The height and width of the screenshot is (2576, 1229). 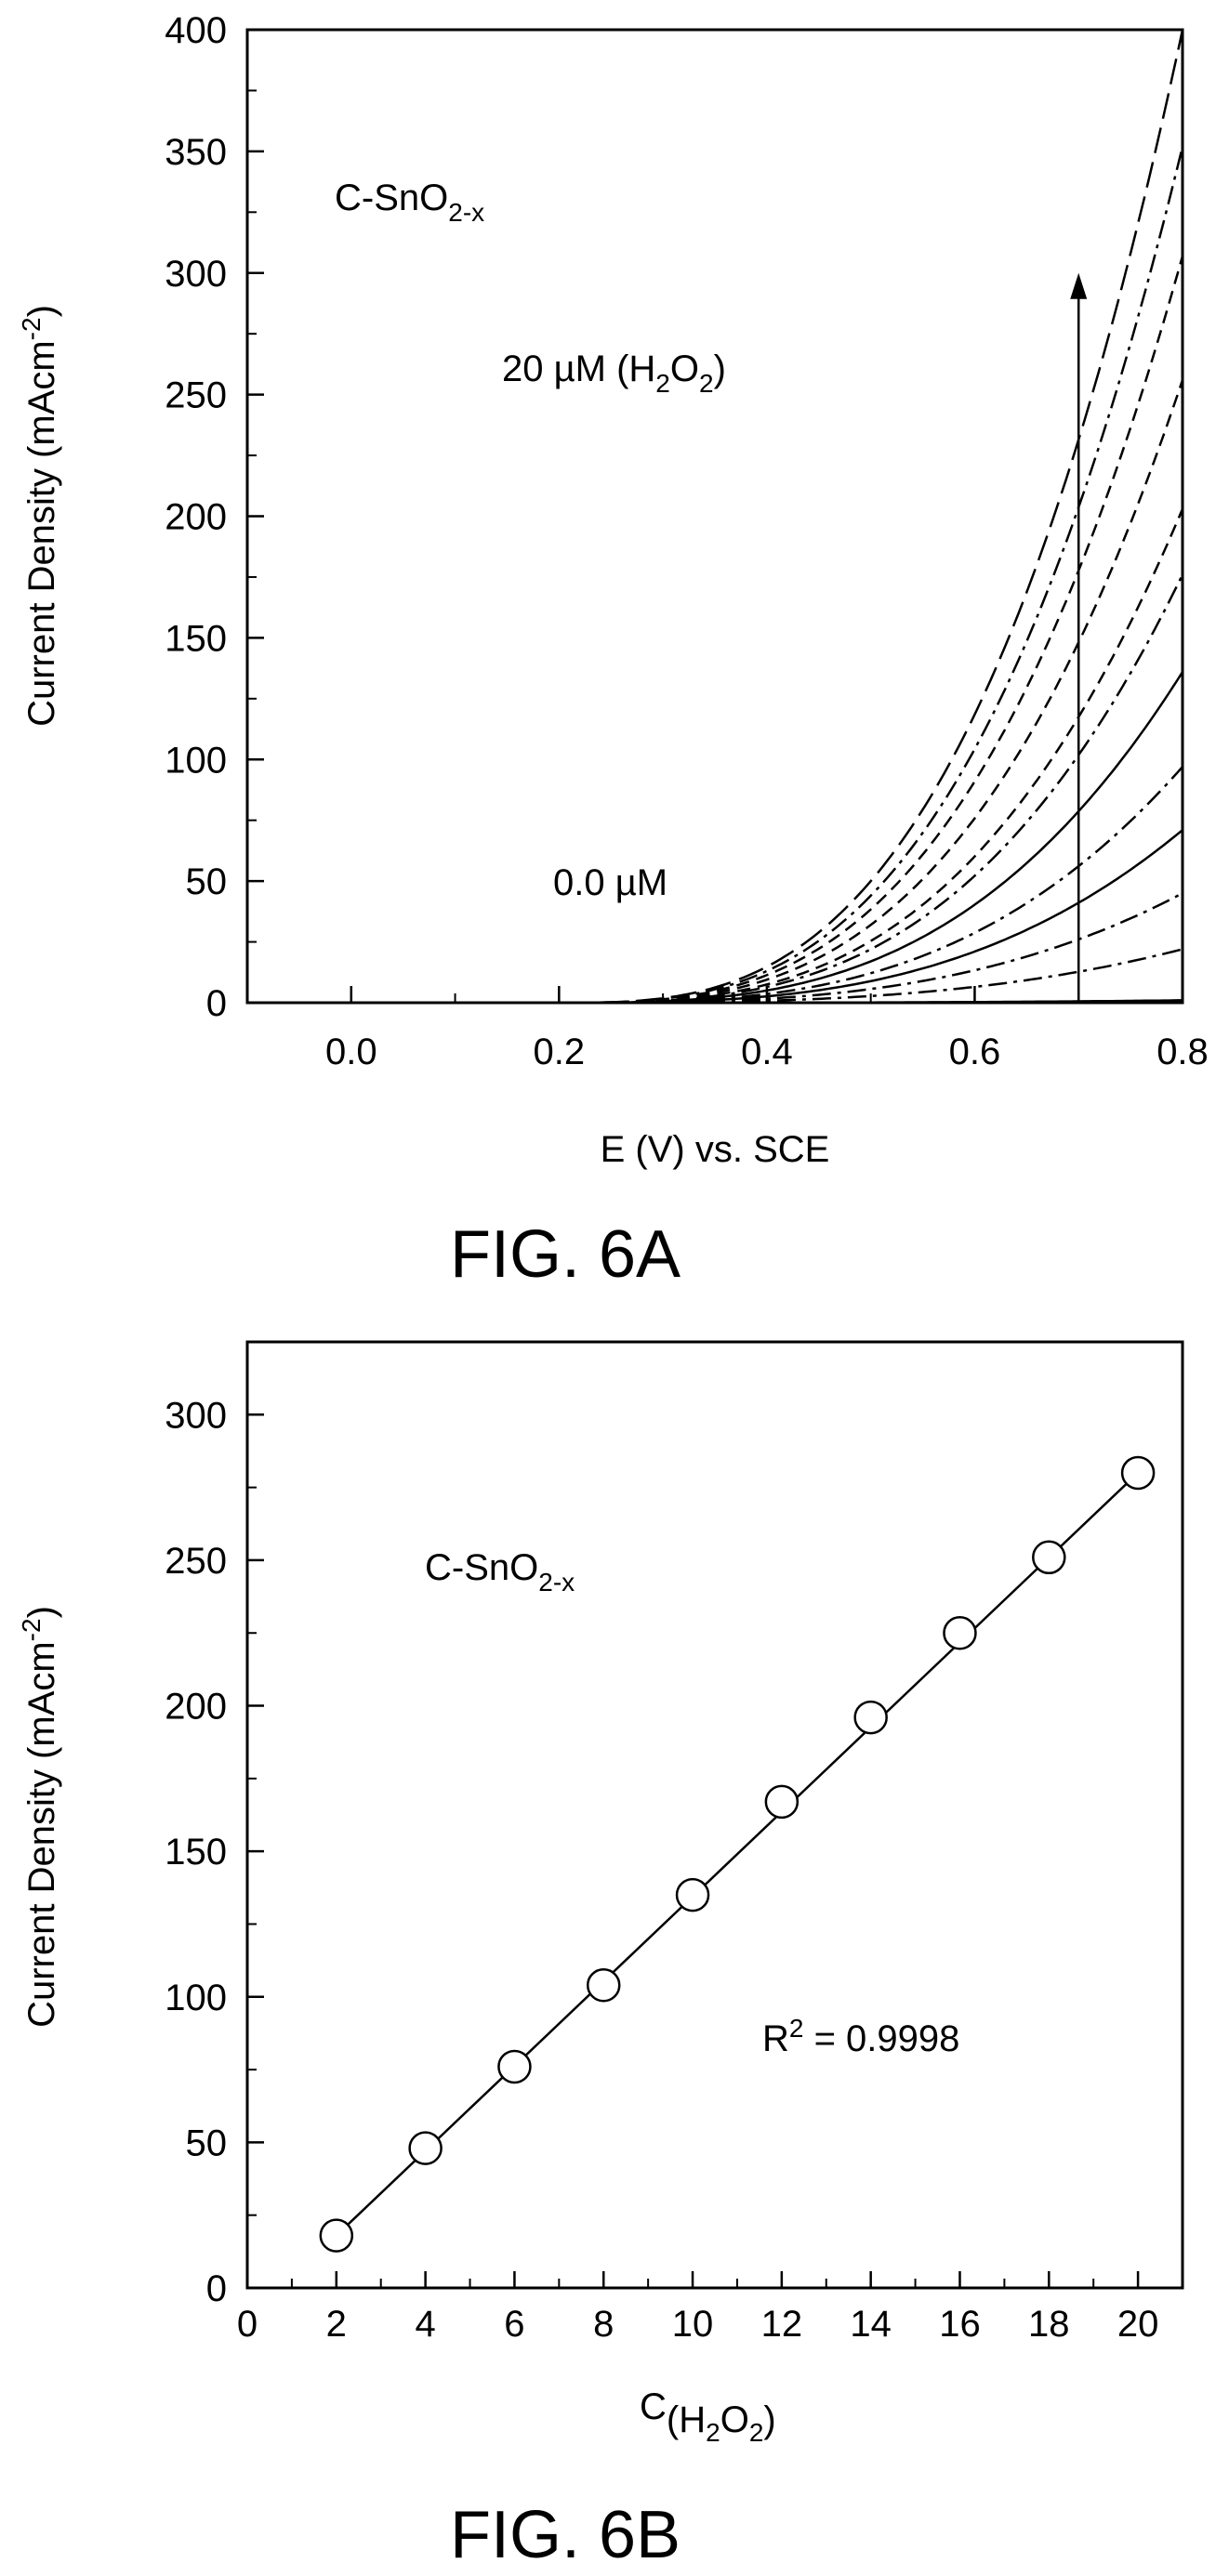 I want to click on x-axis-label-6b: C(H2O2), so click(x=708, y=2416).